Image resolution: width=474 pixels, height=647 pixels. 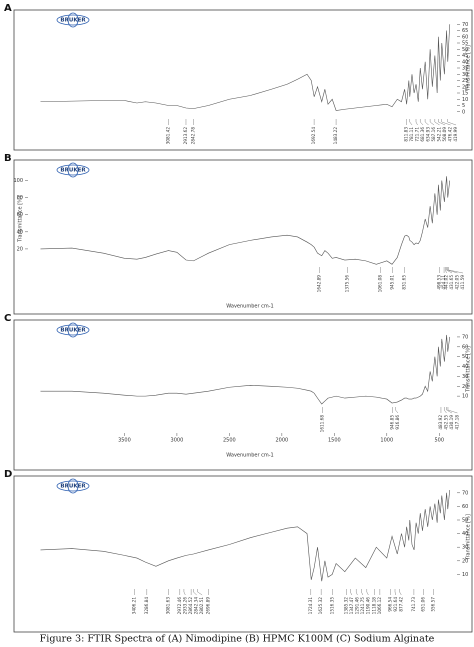 I want to click on y-tick-label: 65, so click(x=465, y=31).